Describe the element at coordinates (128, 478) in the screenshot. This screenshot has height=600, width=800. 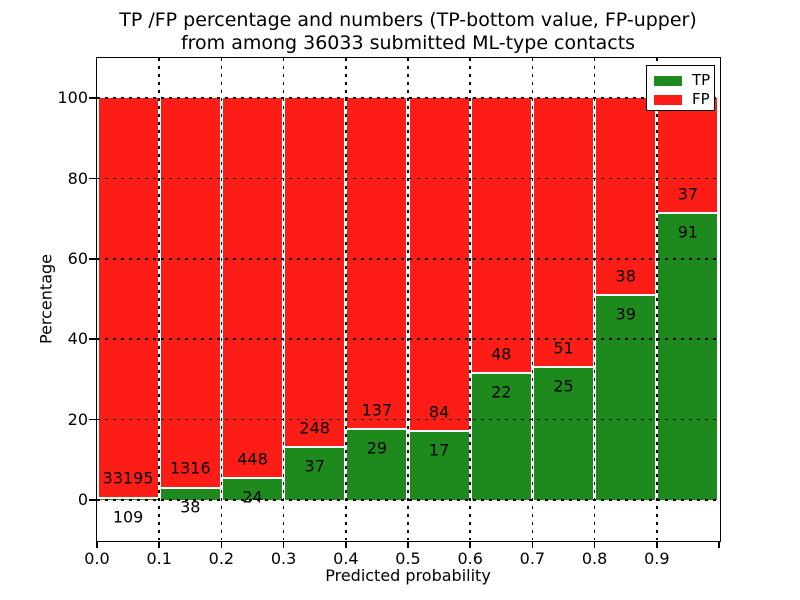
I see `fp-count-label: 33195` at that location.